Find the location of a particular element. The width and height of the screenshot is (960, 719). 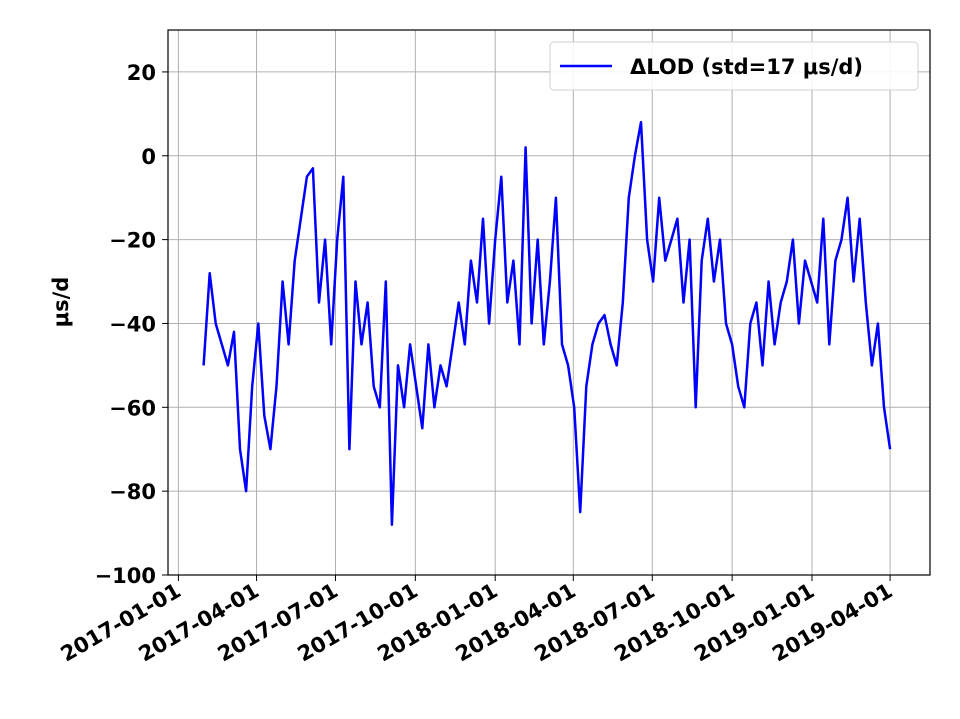

y-tick-label: −100 is located at coordinates (125, 576).